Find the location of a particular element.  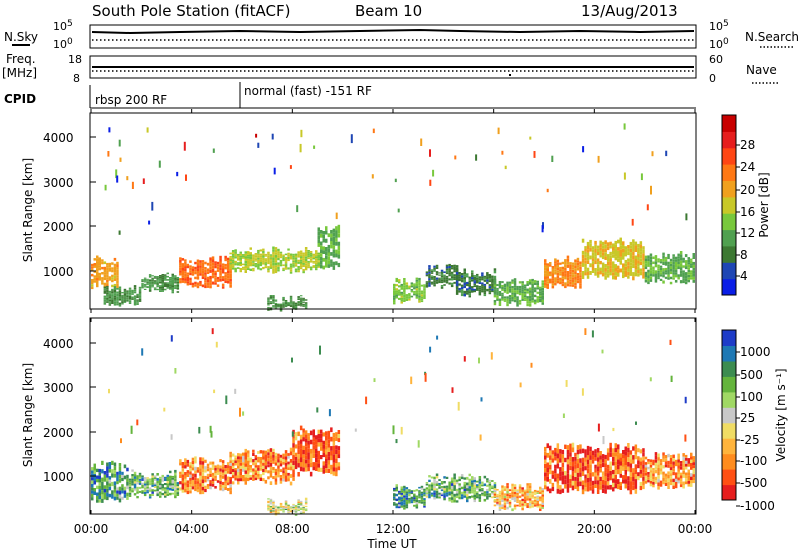

velocity-ytick-4000: 4000 is located at coordinates (58, 344).